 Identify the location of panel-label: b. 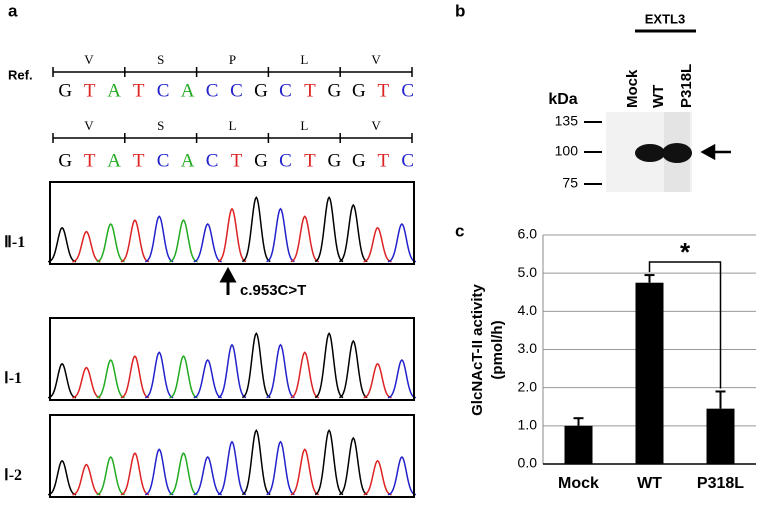
(460, 10).